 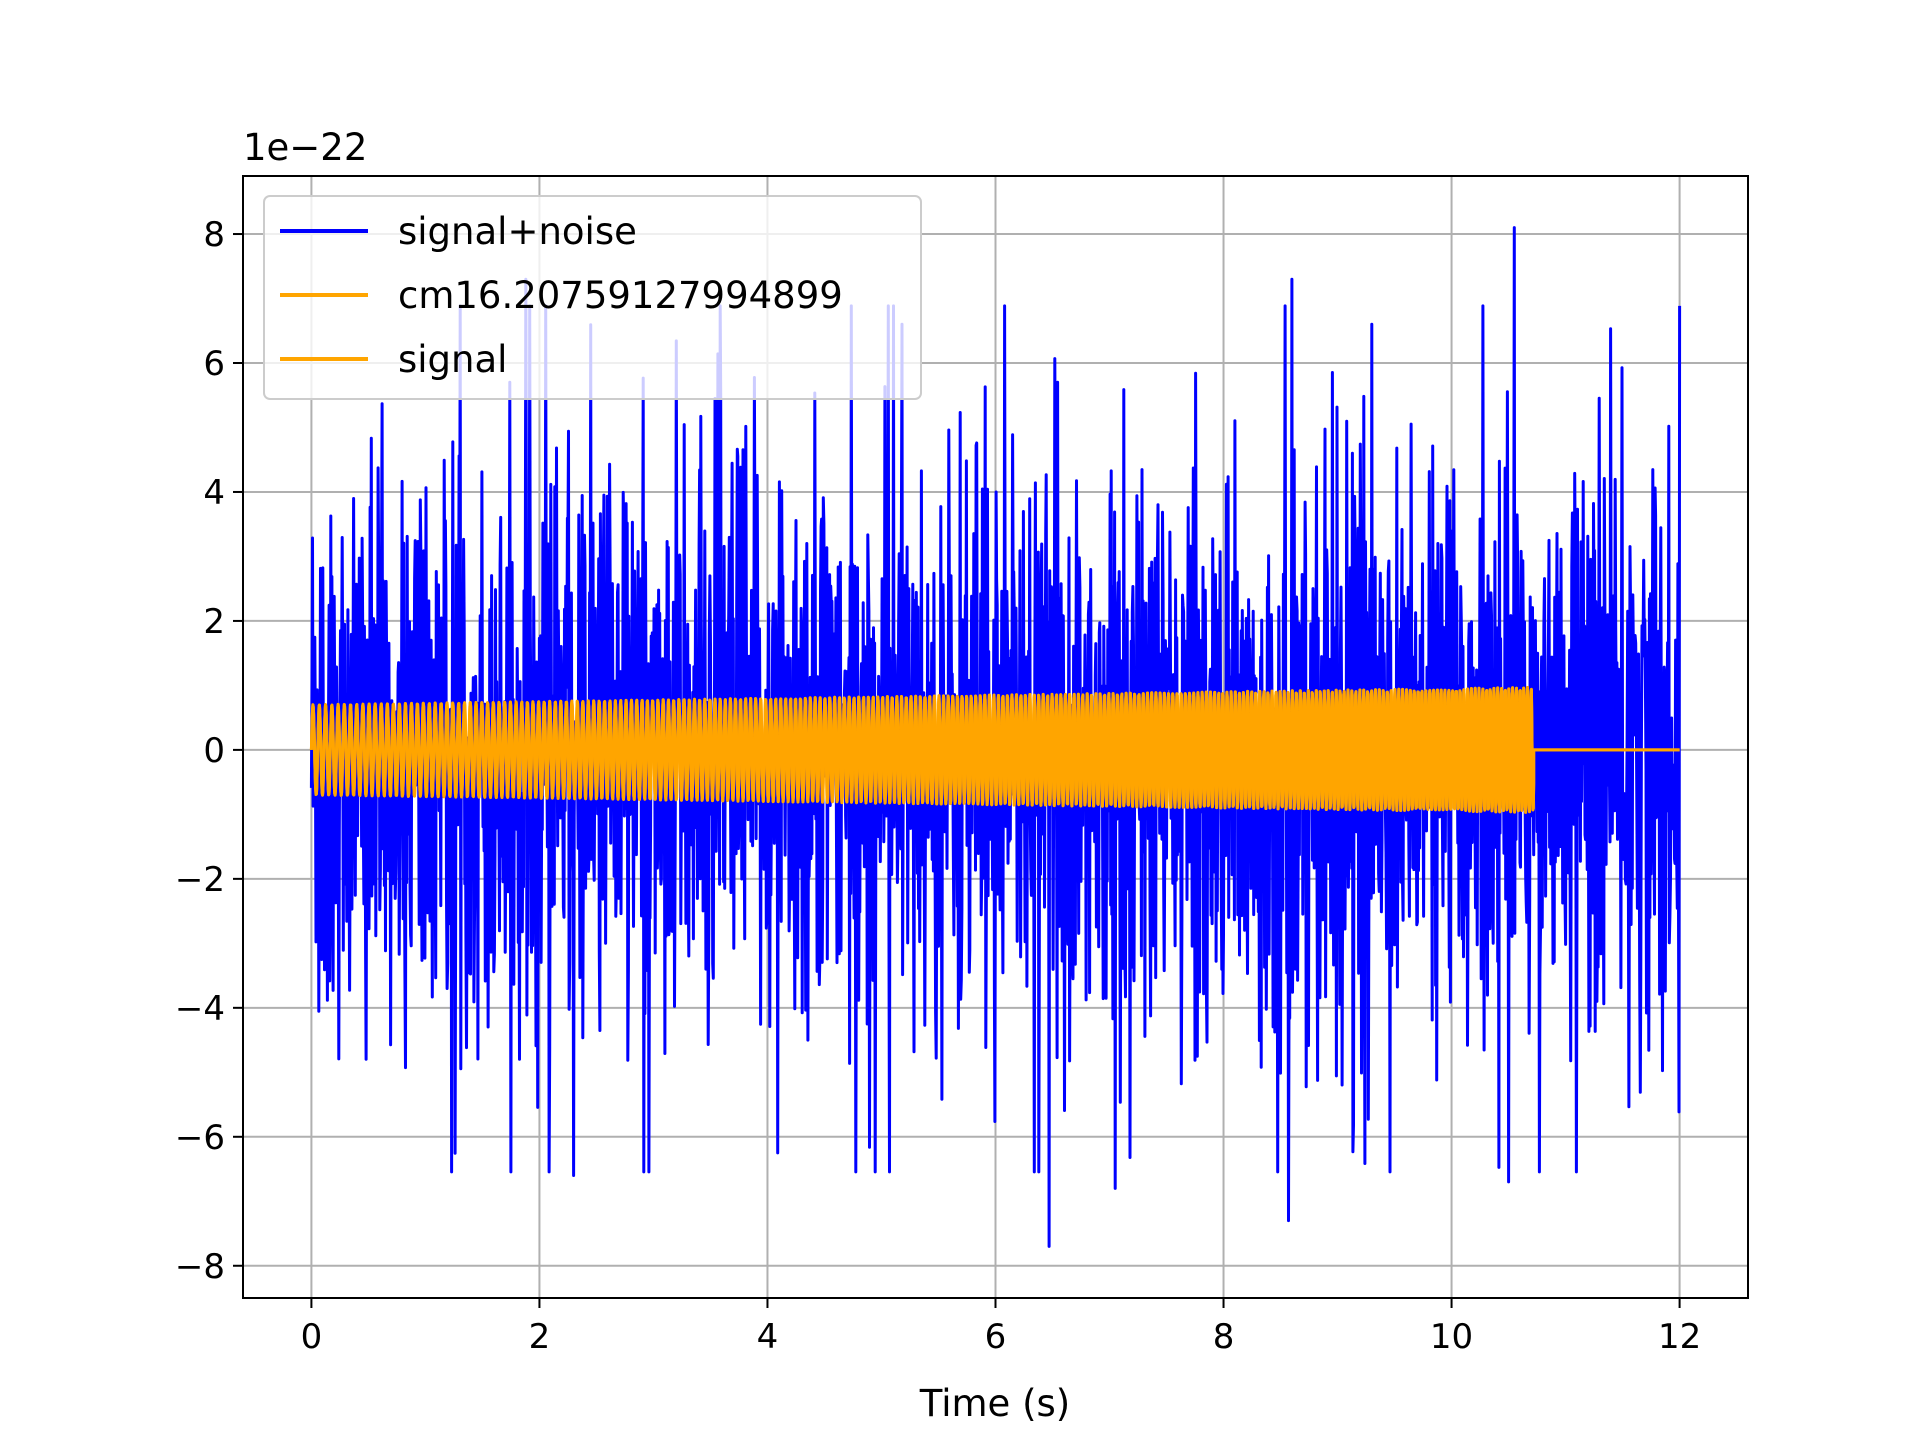 I want to click on y-tick-label: −6, so click(x=200, y=1138).